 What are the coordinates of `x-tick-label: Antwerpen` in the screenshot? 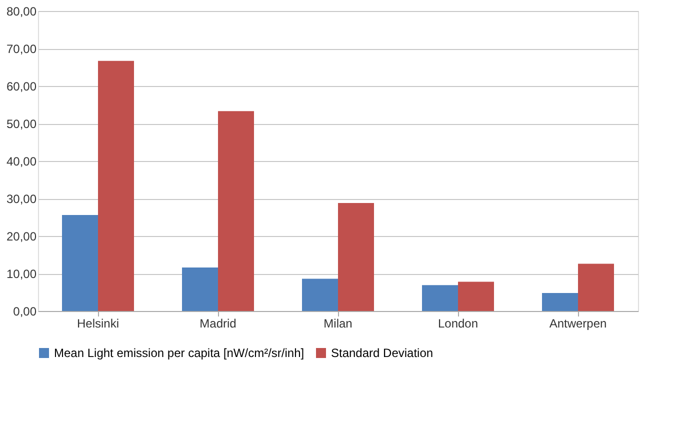 It's located at (578, 323).